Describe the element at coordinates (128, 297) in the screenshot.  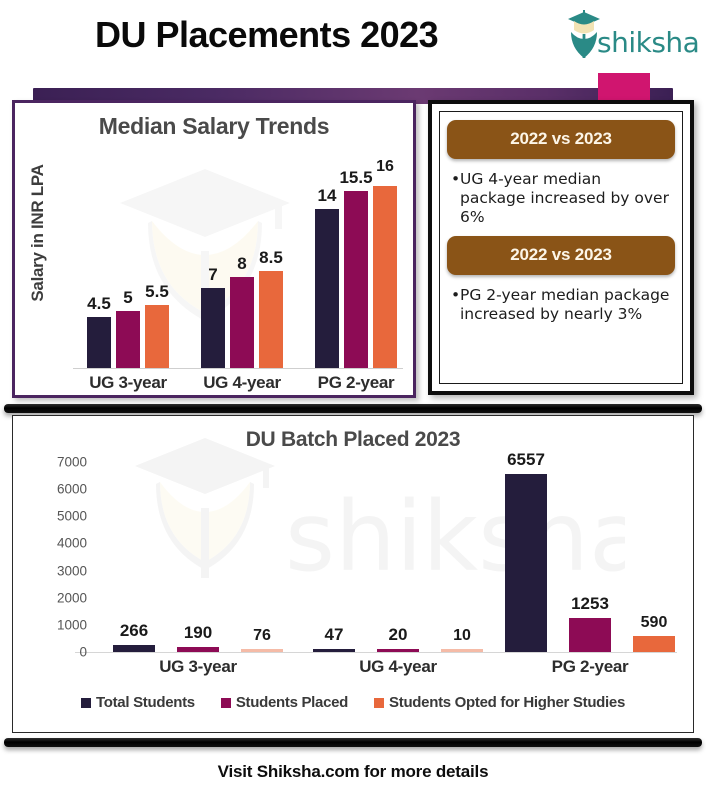
I see `salary-bar-value-label: 5` at that location.